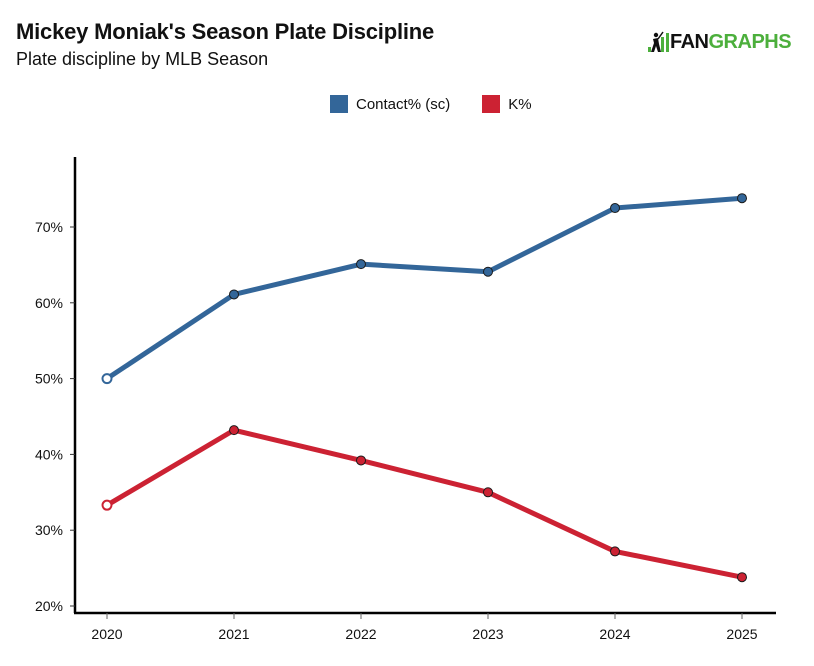 The height and width of the screenshot is (666, 814). I want to click on x-tick-label: 2023, so click(487, 634).